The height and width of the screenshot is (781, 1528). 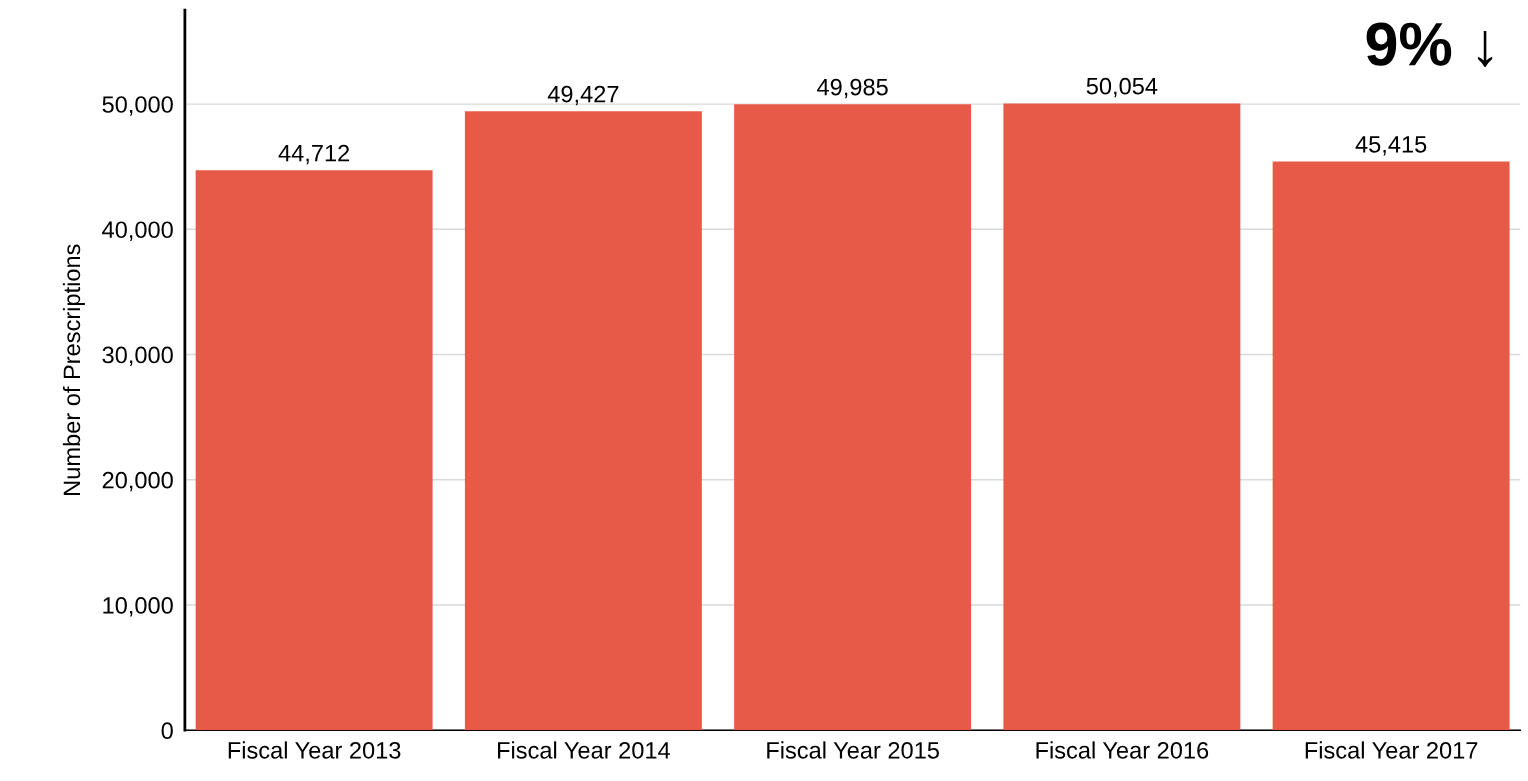 I want to click on y-tick-label: 20,000, so click(x=137, y=481).